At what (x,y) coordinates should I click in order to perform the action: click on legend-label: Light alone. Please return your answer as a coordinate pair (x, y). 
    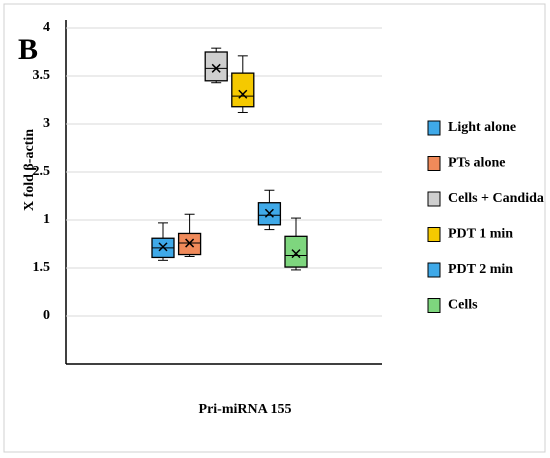
    Looking at the image, I should click on (482, 127).